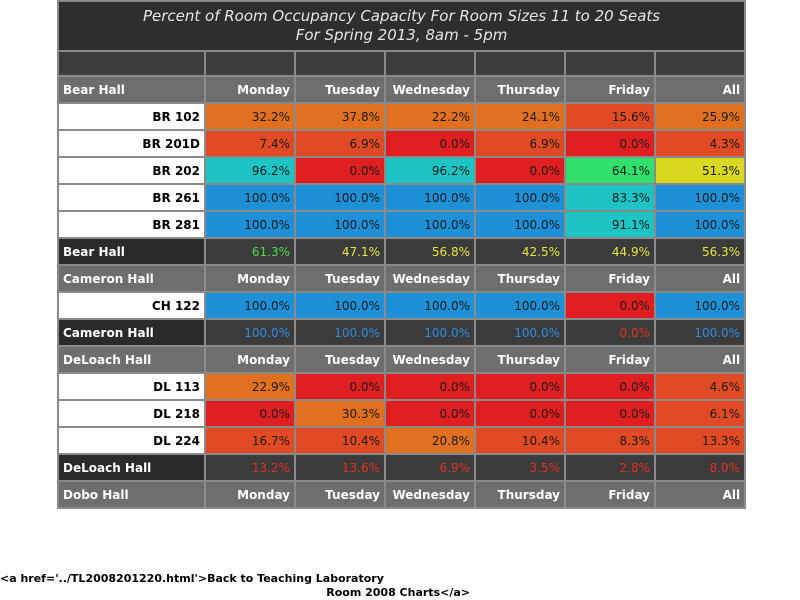  I want to click on hall-total-row: Bear Hall 61.3% 47.1% 56.8% 42.5% 44.9% 56.3%, so click(402, 251).